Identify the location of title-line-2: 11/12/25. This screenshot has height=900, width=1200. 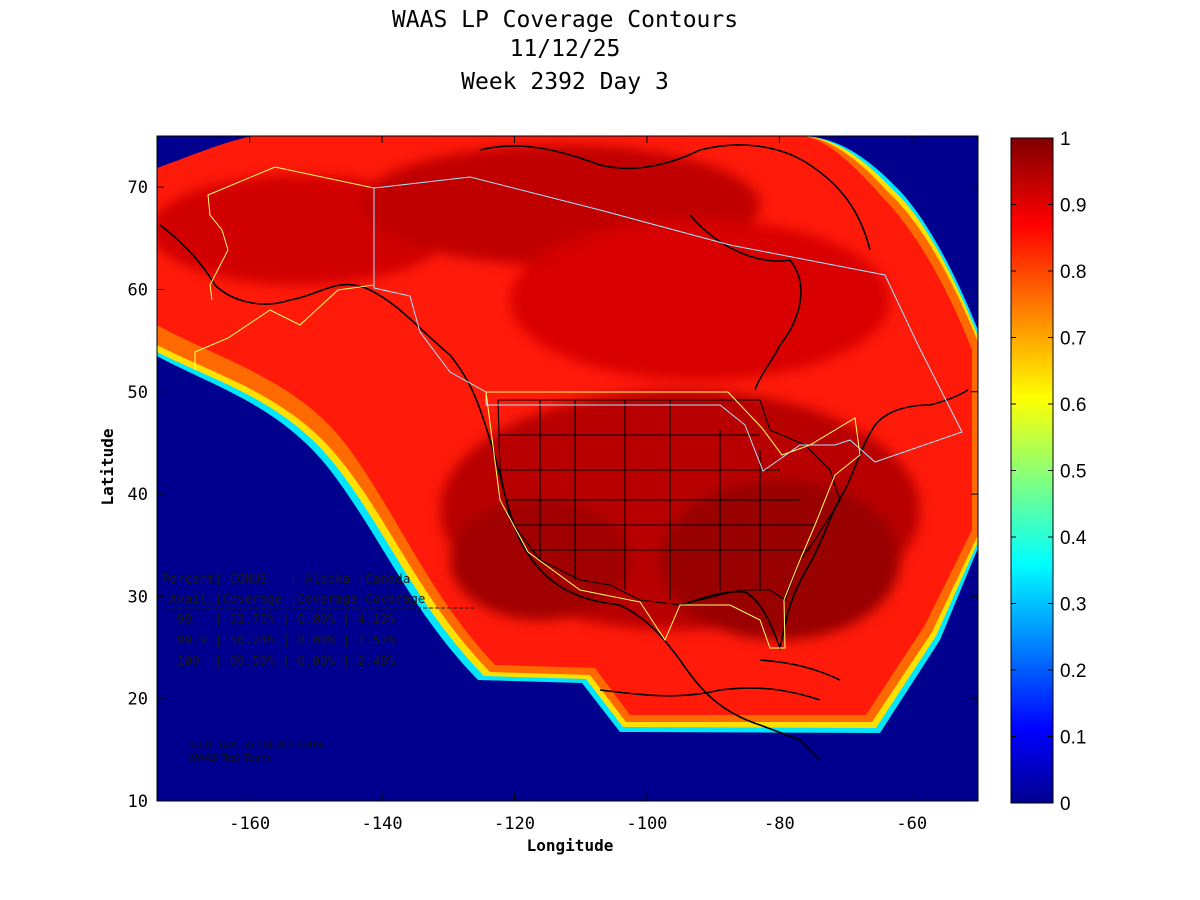
(565, 49).